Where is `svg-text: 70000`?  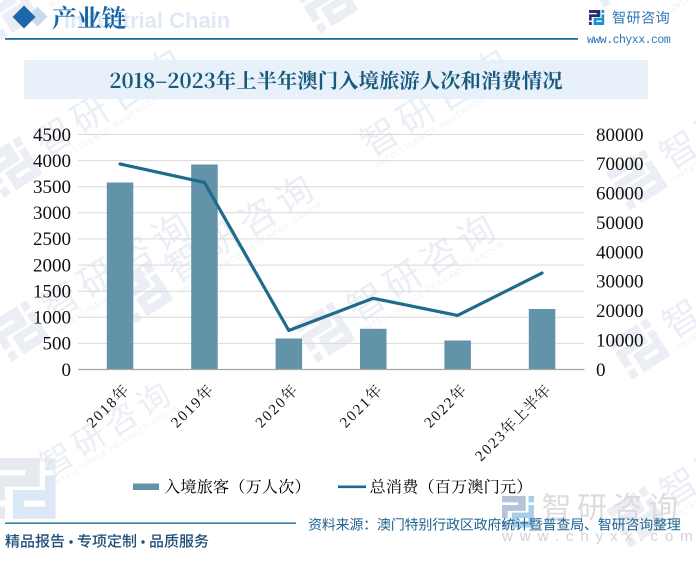 svg-text: 70000 is located at coordinates (620, 164).